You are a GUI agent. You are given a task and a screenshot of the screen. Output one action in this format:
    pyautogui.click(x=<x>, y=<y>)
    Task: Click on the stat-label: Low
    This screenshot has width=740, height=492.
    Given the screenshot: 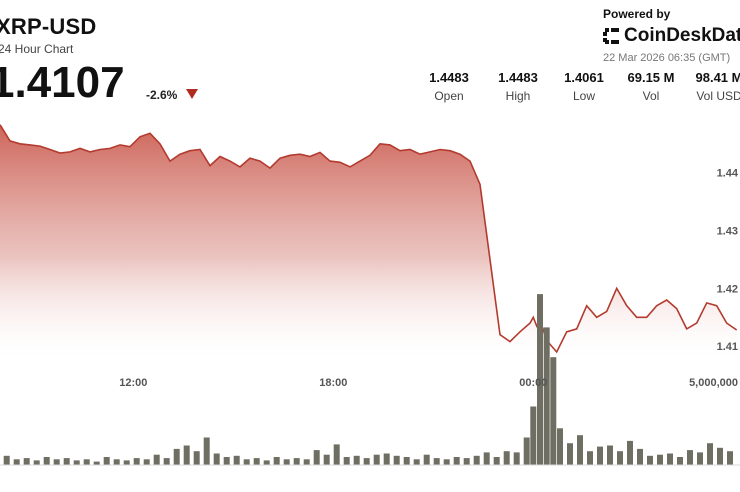 What is the action you would take?
    pyautogui.click(x=583, y=96)
    